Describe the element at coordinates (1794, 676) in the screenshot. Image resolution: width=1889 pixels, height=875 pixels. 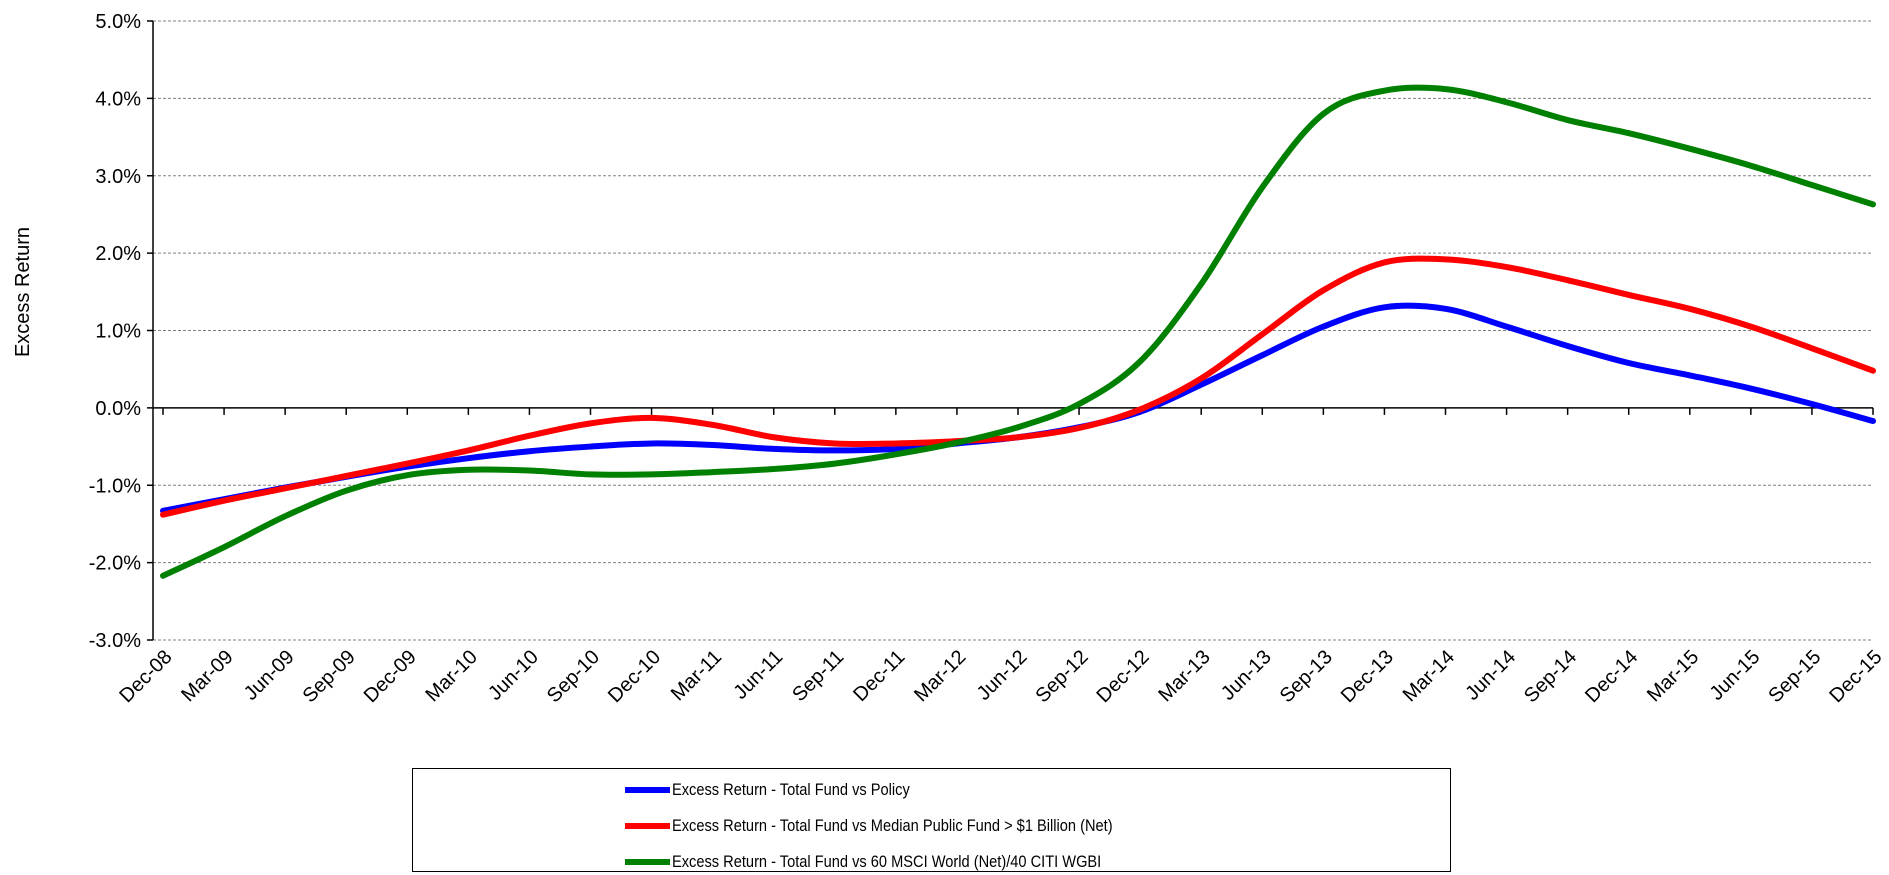
I see `x-tick-label: Sep-15` at that location.